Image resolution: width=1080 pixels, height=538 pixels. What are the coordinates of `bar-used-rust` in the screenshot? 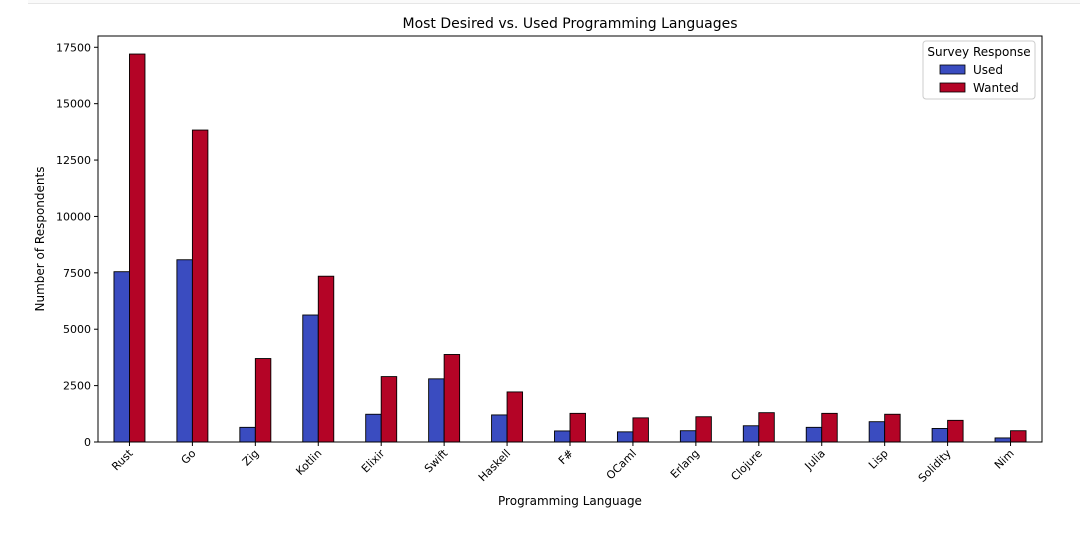 It's located at (121, 357).